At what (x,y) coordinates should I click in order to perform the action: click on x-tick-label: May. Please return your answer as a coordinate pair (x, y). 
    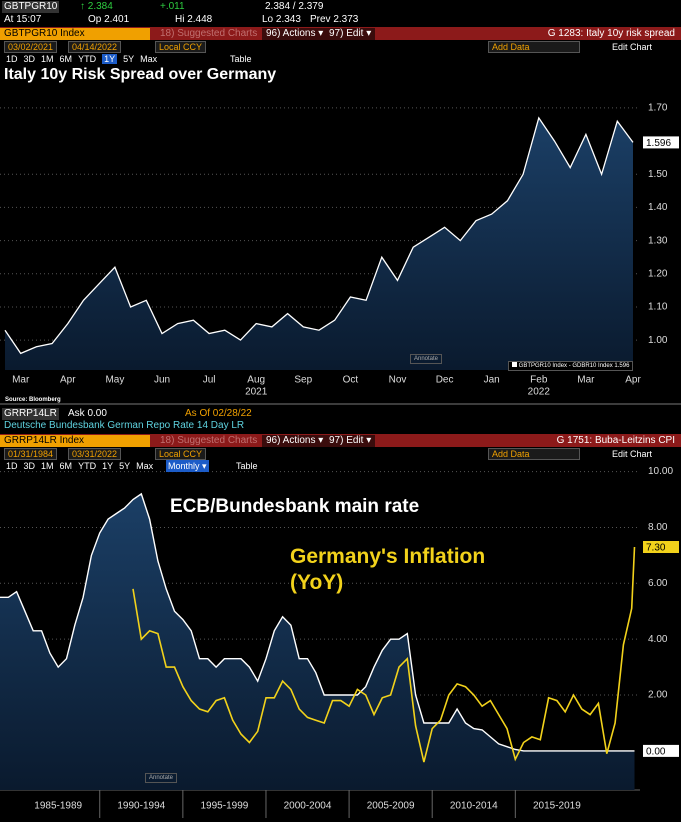
    Looking at the image, I should click on (114, 380).